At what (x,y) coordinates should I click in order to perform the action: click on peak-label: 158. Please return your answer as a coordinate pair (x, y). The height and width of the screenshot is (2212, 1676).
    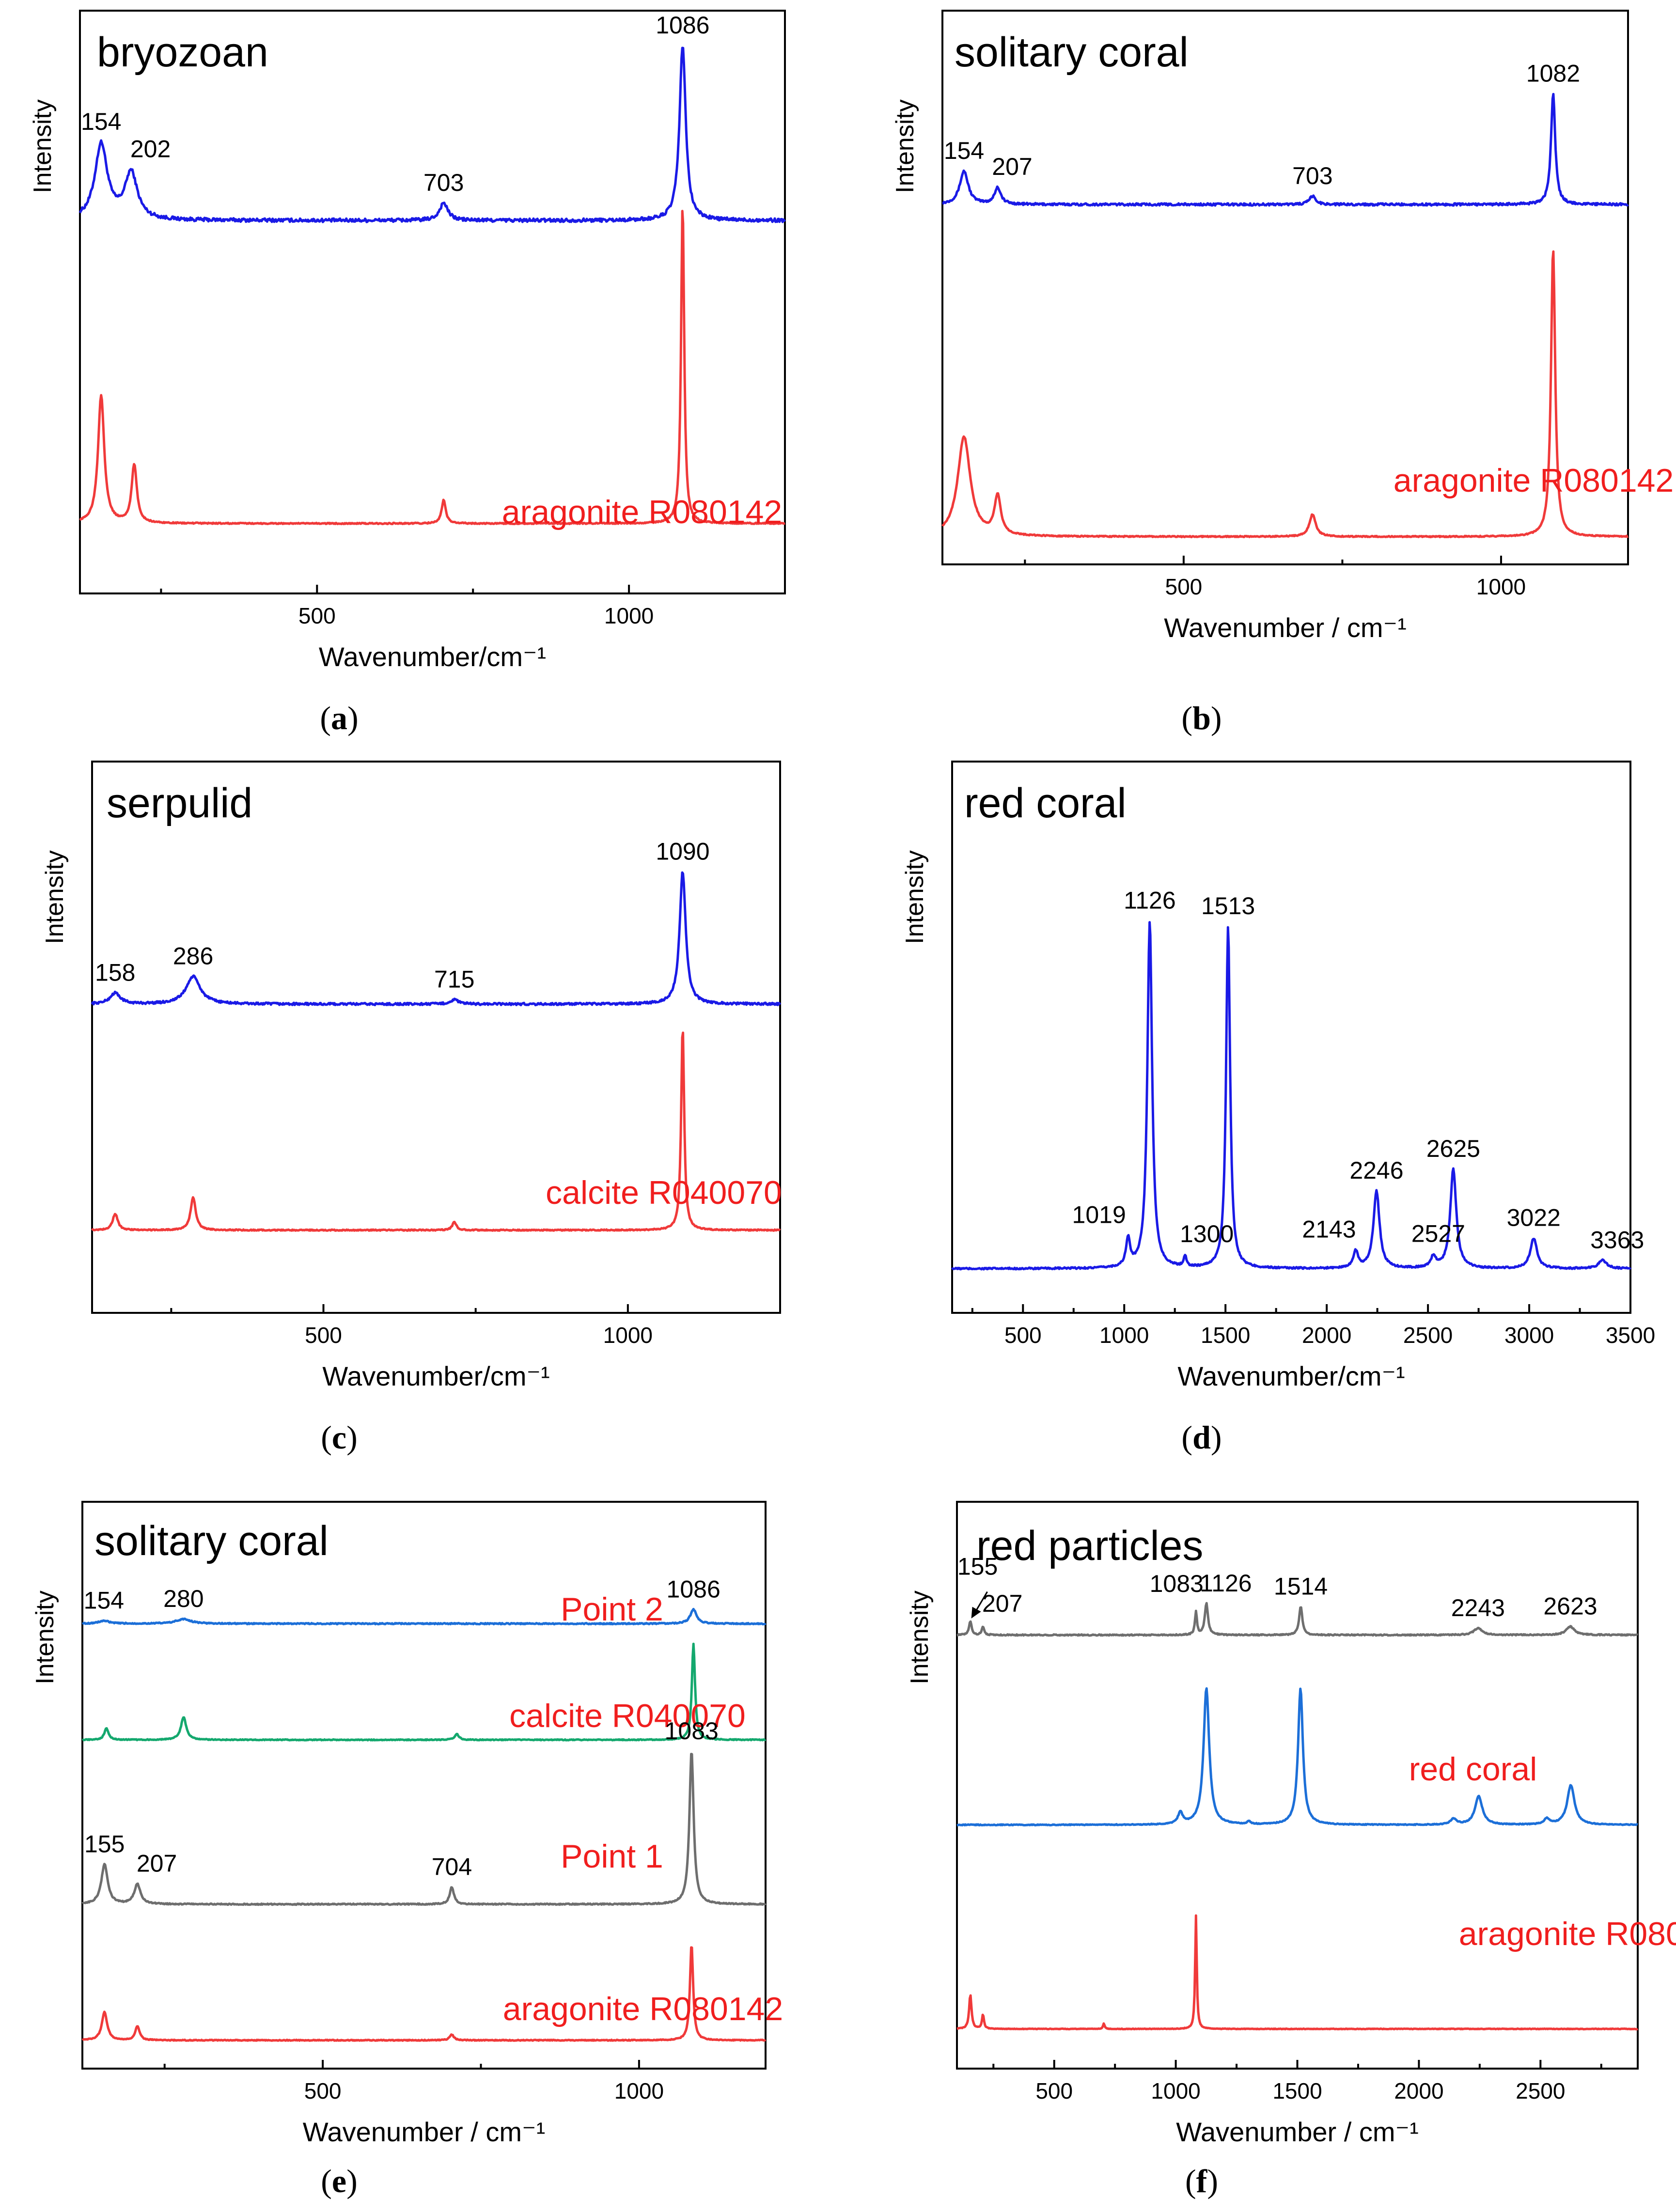
    Looking at the image, I should click on (115, 973).